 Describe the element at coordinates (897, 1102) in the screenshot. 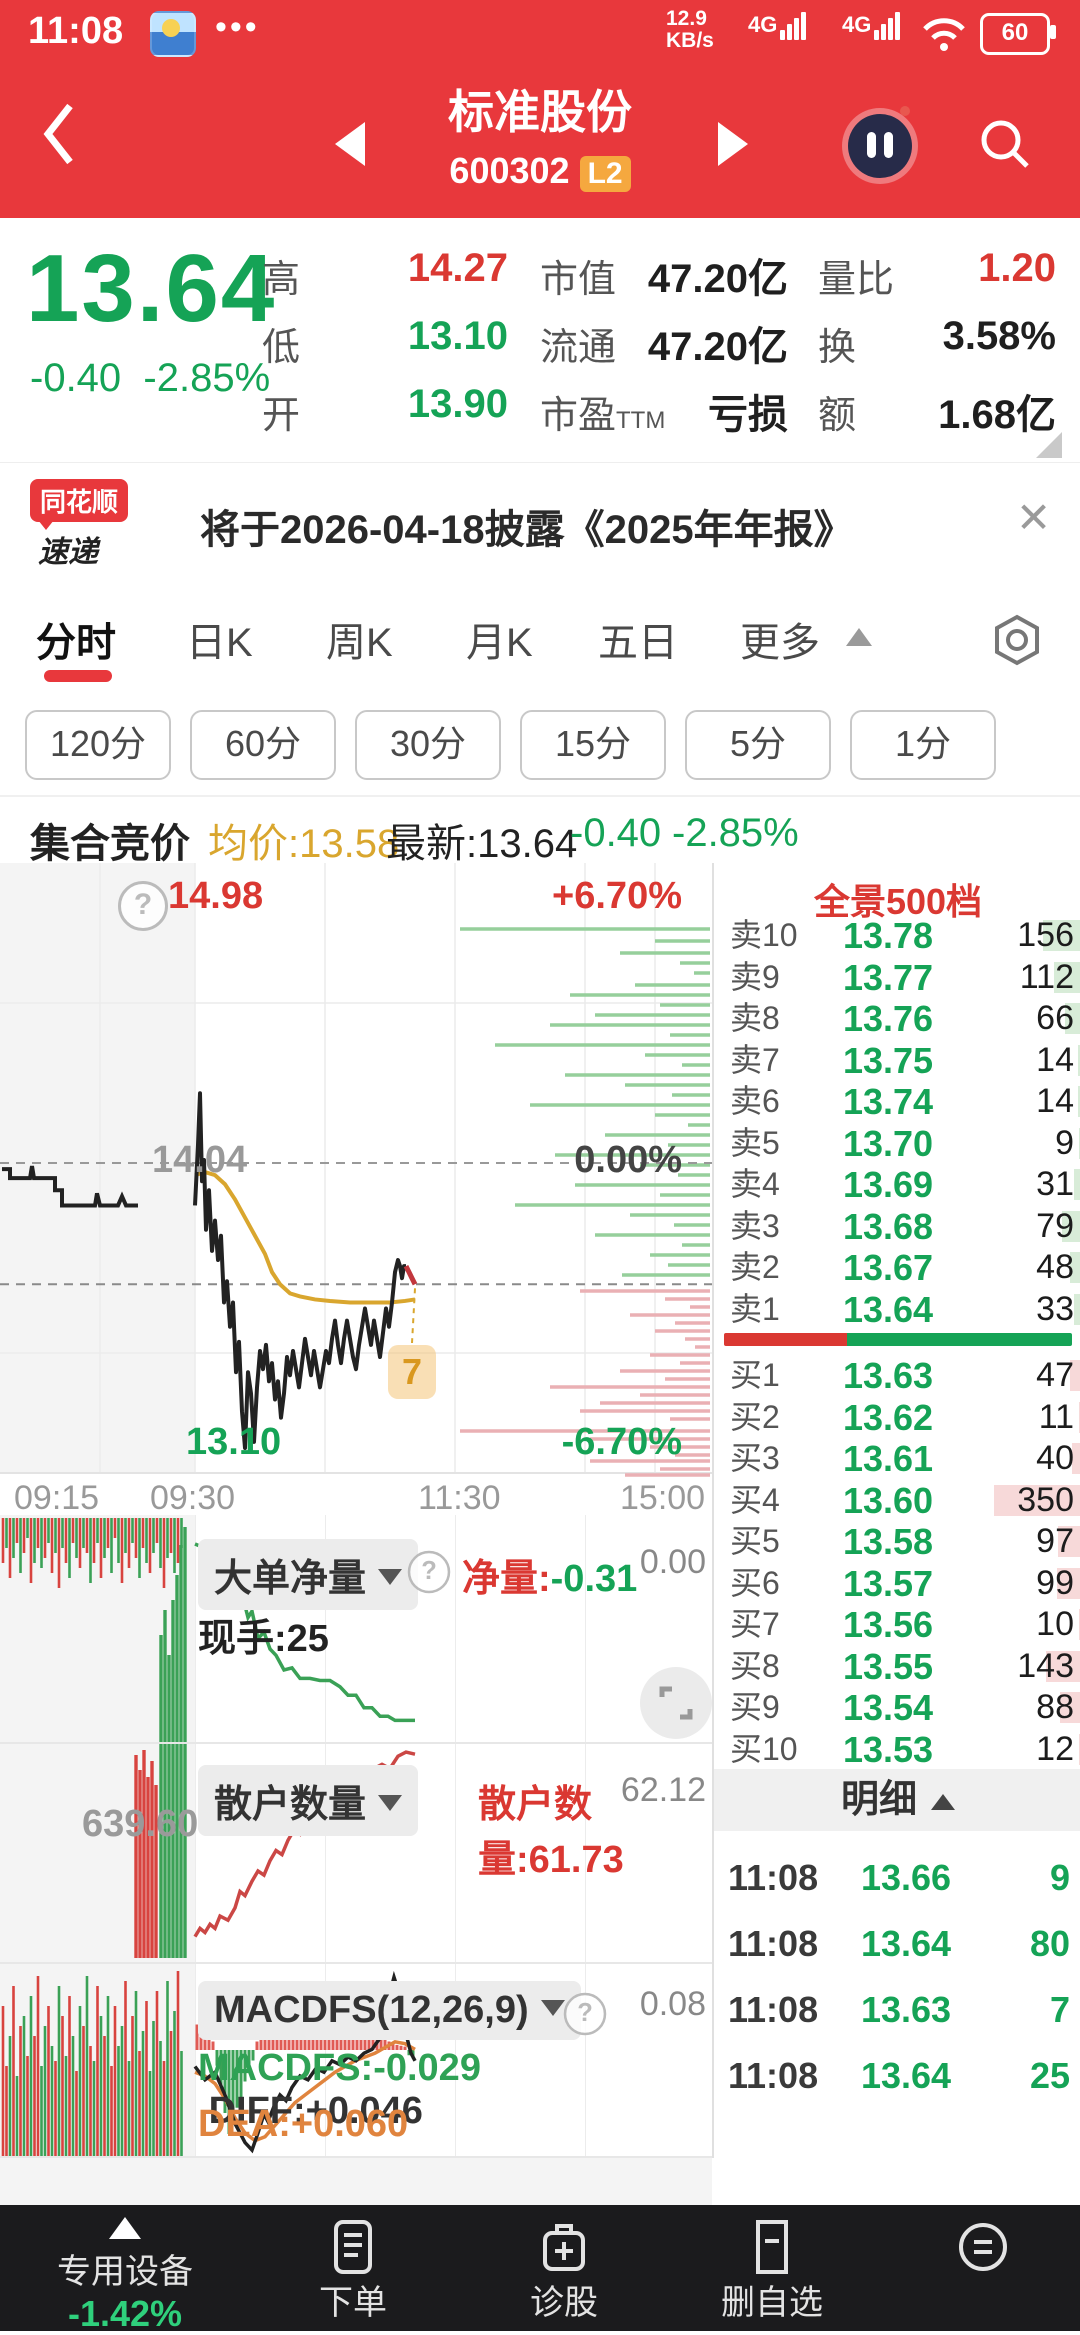

I see `ask-row: 卖6 13.74 14` at that location.